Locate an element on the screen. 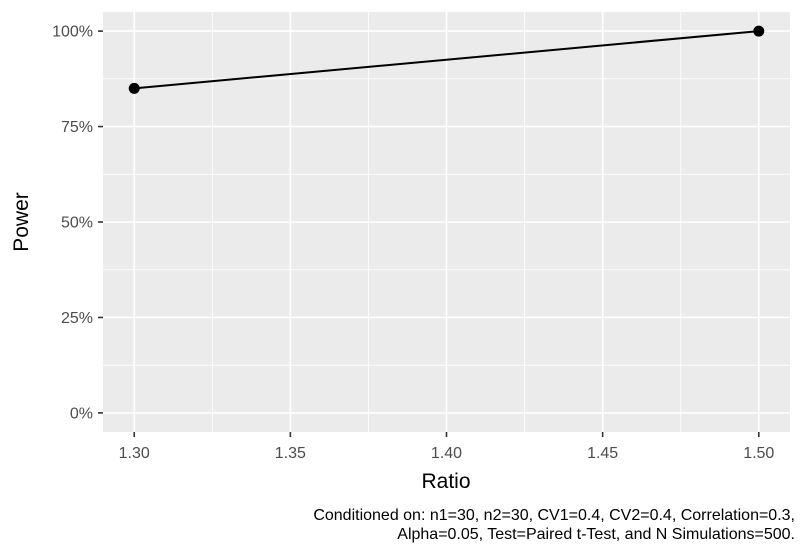 This screenshot has width=800, height=560. x-tick-label: 1.35 is located at coordinates (290, 453).